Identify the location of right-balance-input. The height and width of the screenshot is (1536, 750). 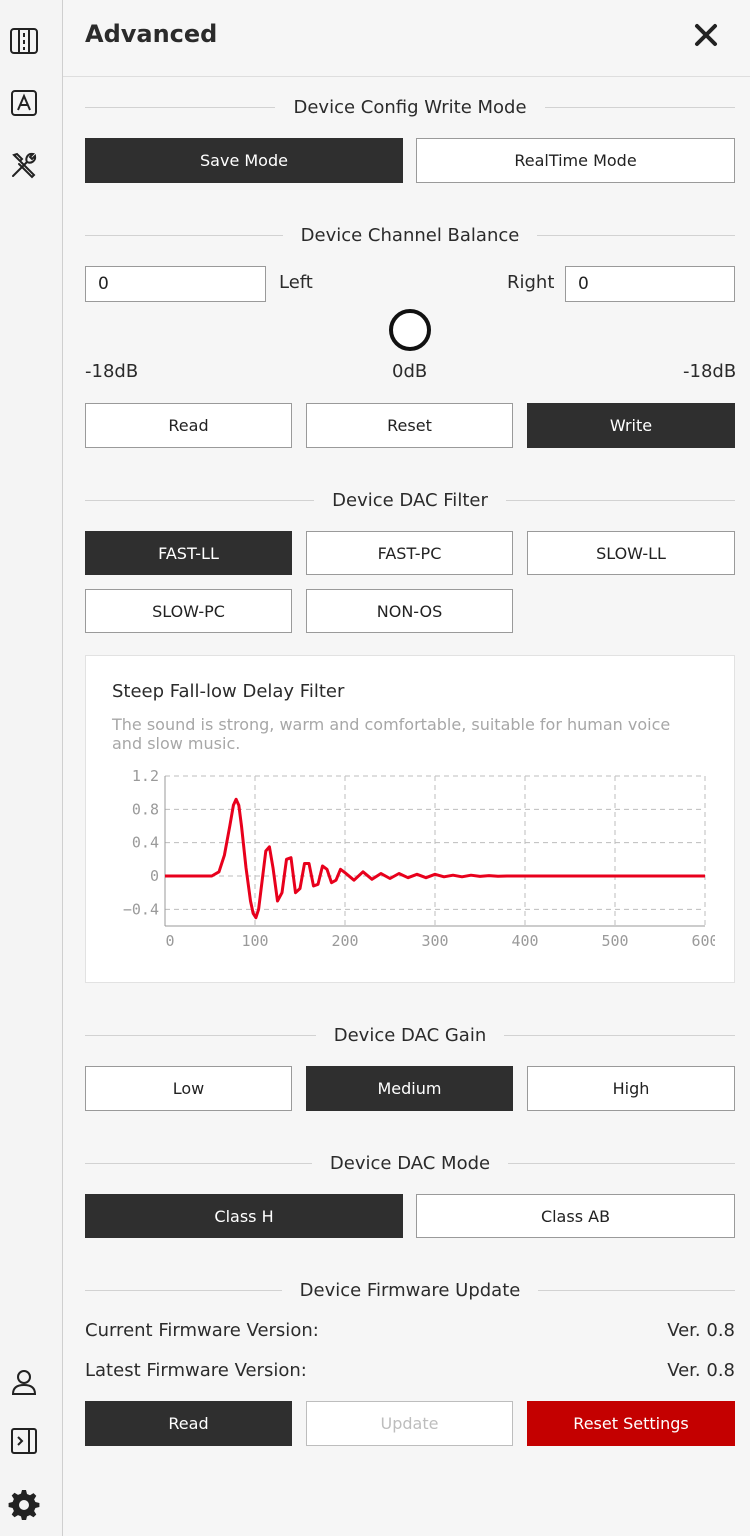
(650, 284).